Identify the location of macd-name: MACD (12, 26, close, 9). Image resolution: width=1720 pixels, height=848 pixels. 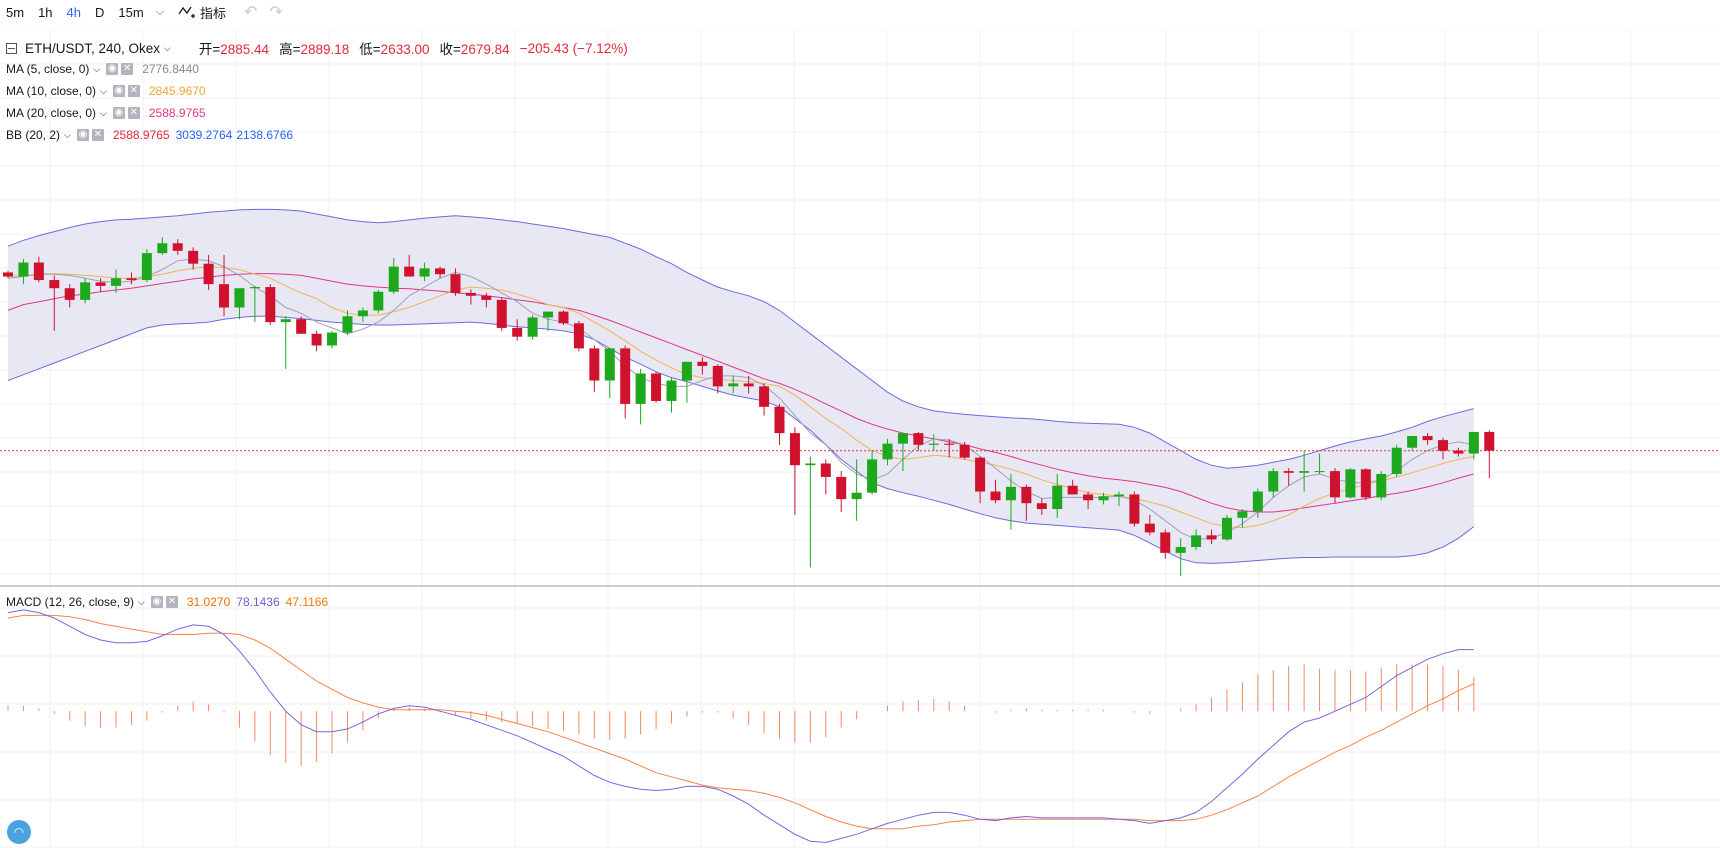
(70, 602).